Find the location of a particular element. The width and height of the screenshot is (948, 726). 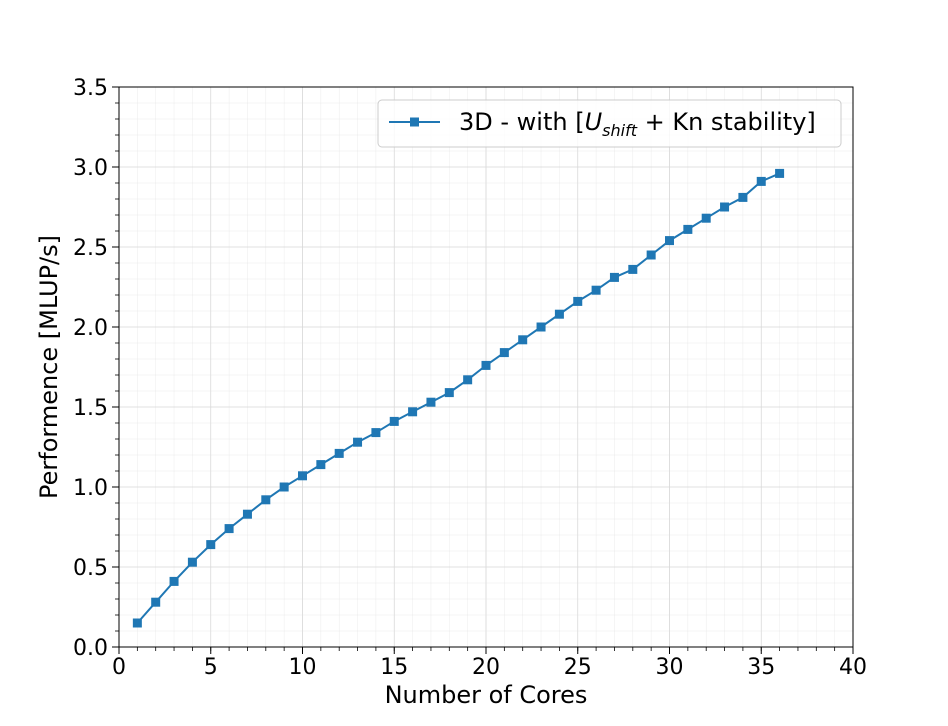

y-tick-label: 0.5 is located at coordinates (90, 568).